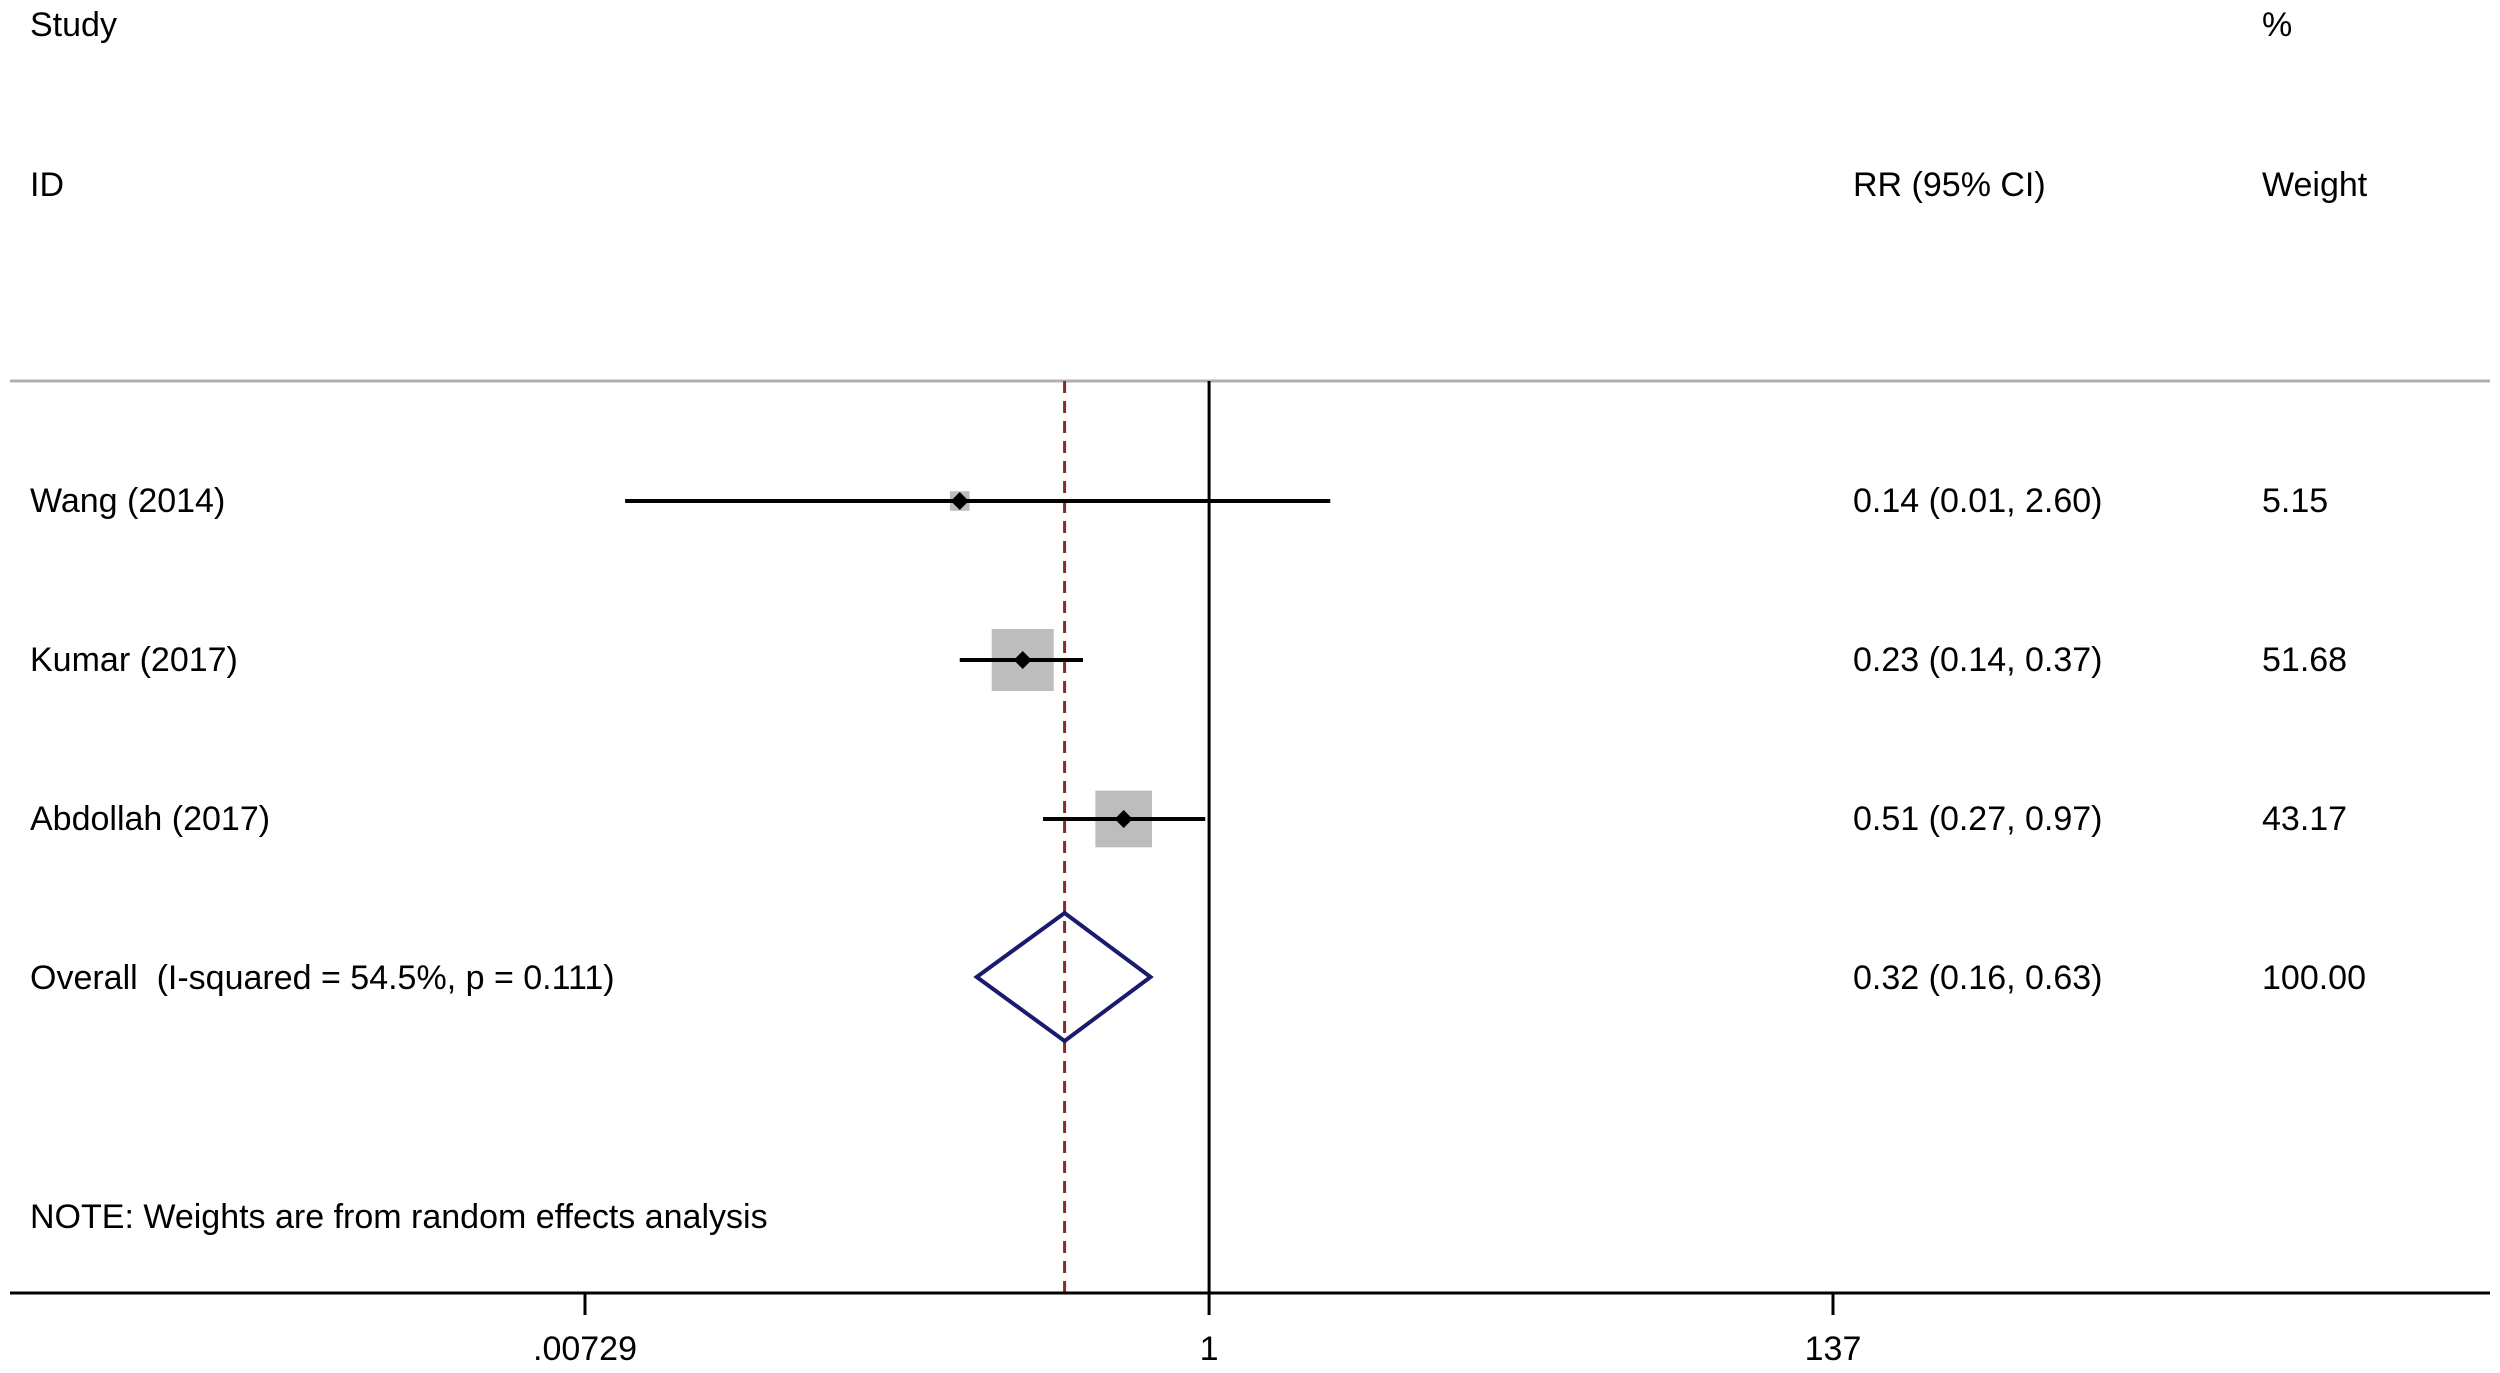 Image resolution: width=2500 pixels, height=1373 pixels. I want to click on overall-label: Overall (I-squared = 54.5%, p = 0.111), so click(322, 978).